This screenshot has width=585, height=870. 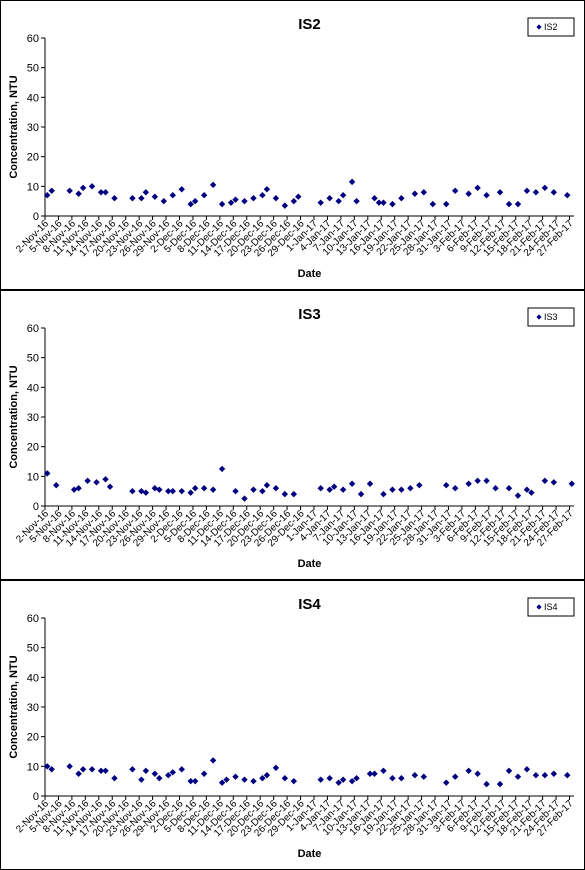 I want to click on y-axis-label: Concentration, NTU, so click(x=14, y=126).